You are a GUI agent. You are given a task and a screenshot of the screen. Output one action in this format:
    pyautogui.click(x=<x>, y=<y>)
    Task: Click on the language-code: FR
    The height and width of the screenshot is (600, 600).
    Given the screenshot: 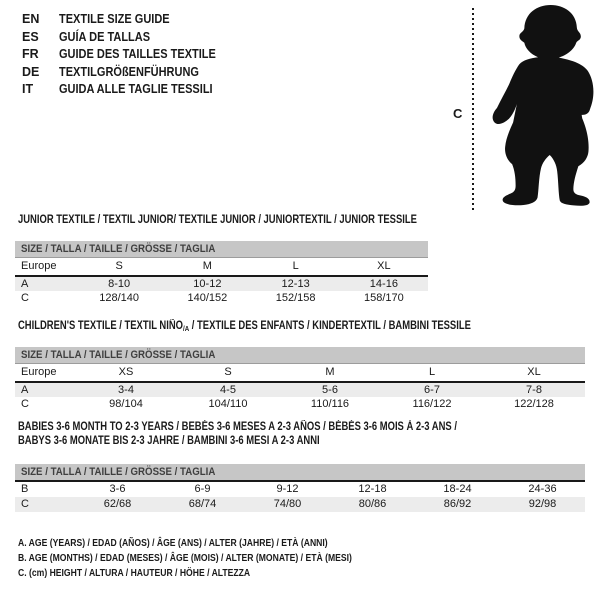 What is the action you would take?
    pyautogui.click(x=30, y=54)
    